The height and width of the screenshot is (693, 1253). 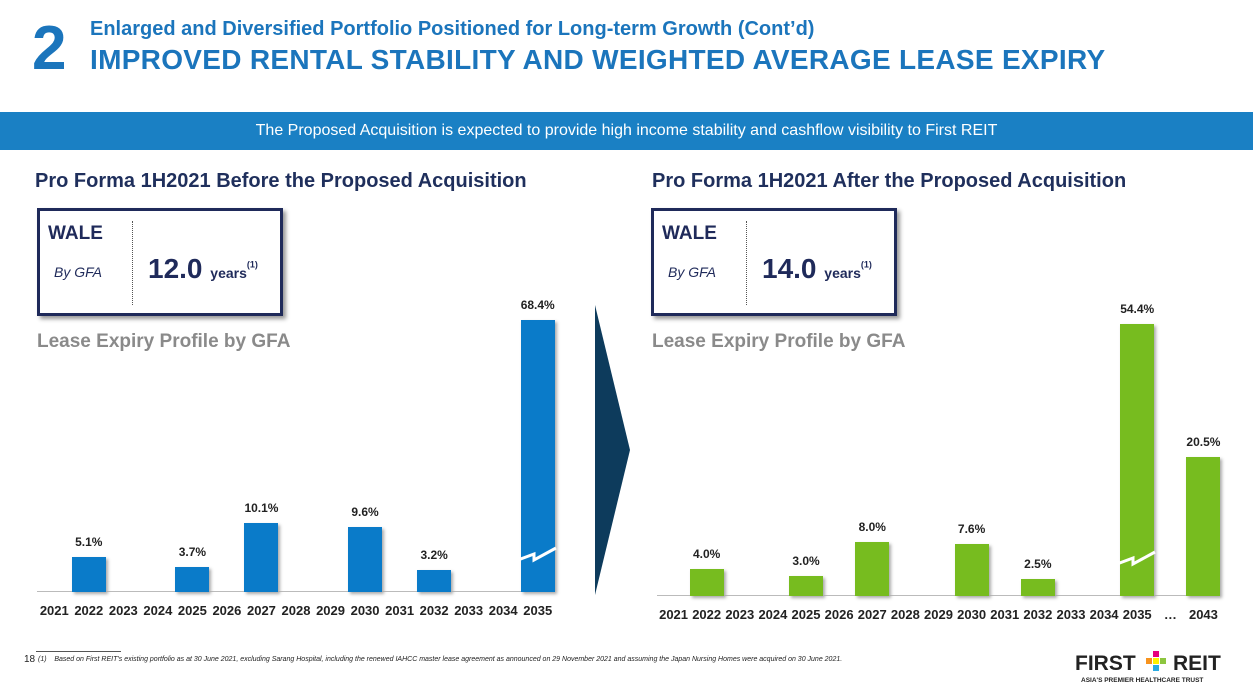 I want to click on svg-text: FIRST, so click(x=1105, y=663).